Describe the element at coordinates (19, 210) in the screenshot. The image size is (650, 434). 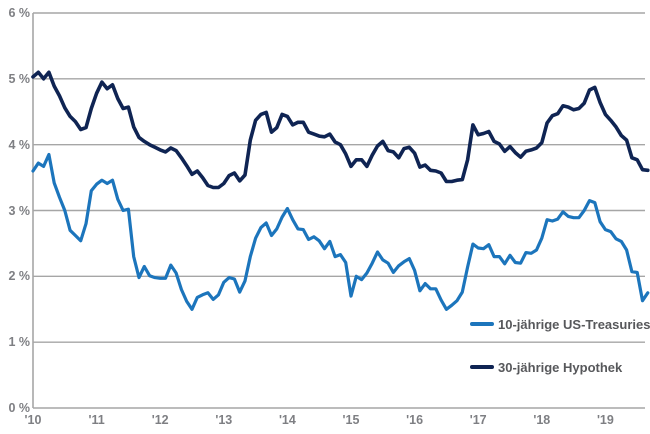
I see `y-tick-label: 3 %` at that location.